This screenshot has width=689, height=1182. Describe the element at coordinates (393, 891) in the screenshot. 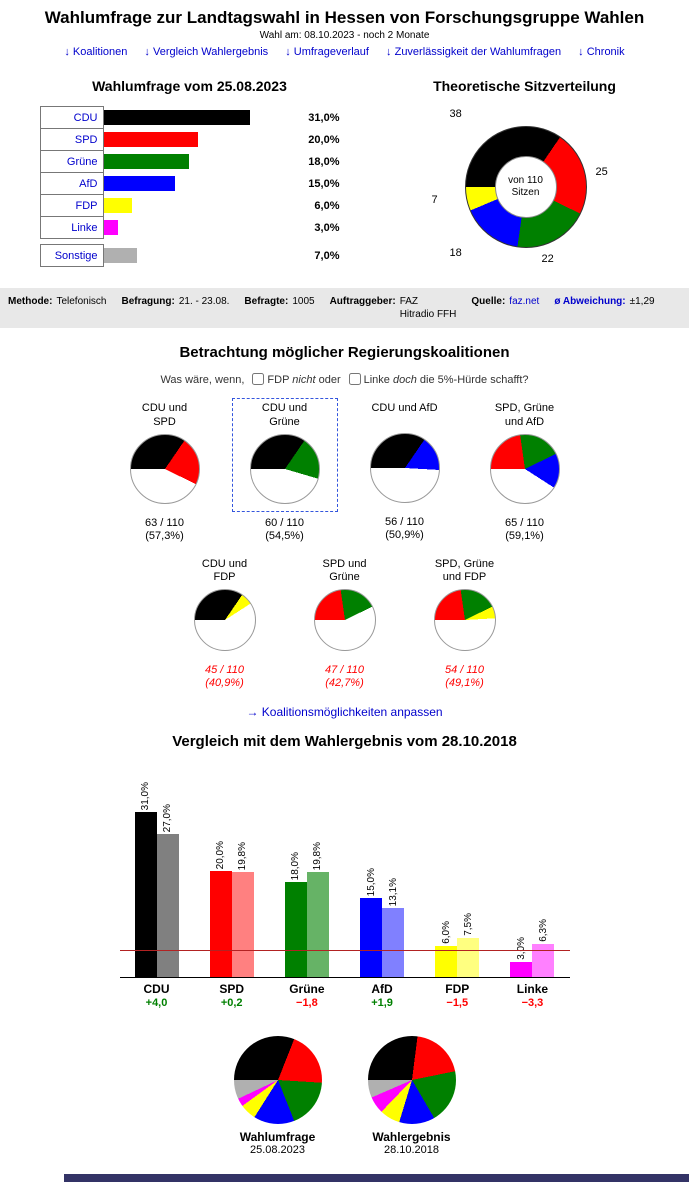

I see `bar-value-label: 13,1%` at that location.